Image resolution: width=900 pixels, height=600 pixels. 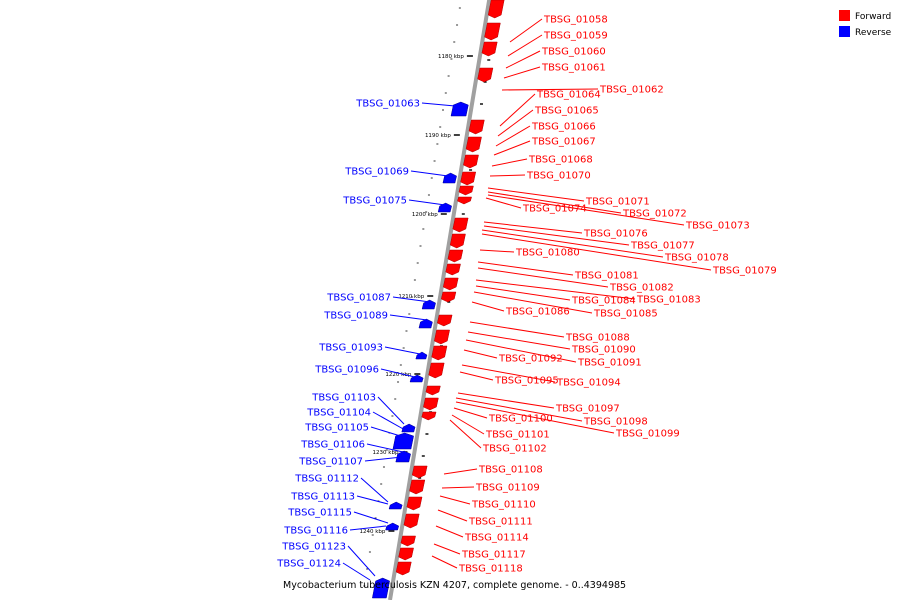 I want to click on forward-gene-label: TBSG_01098, so click(x=615, y=422).